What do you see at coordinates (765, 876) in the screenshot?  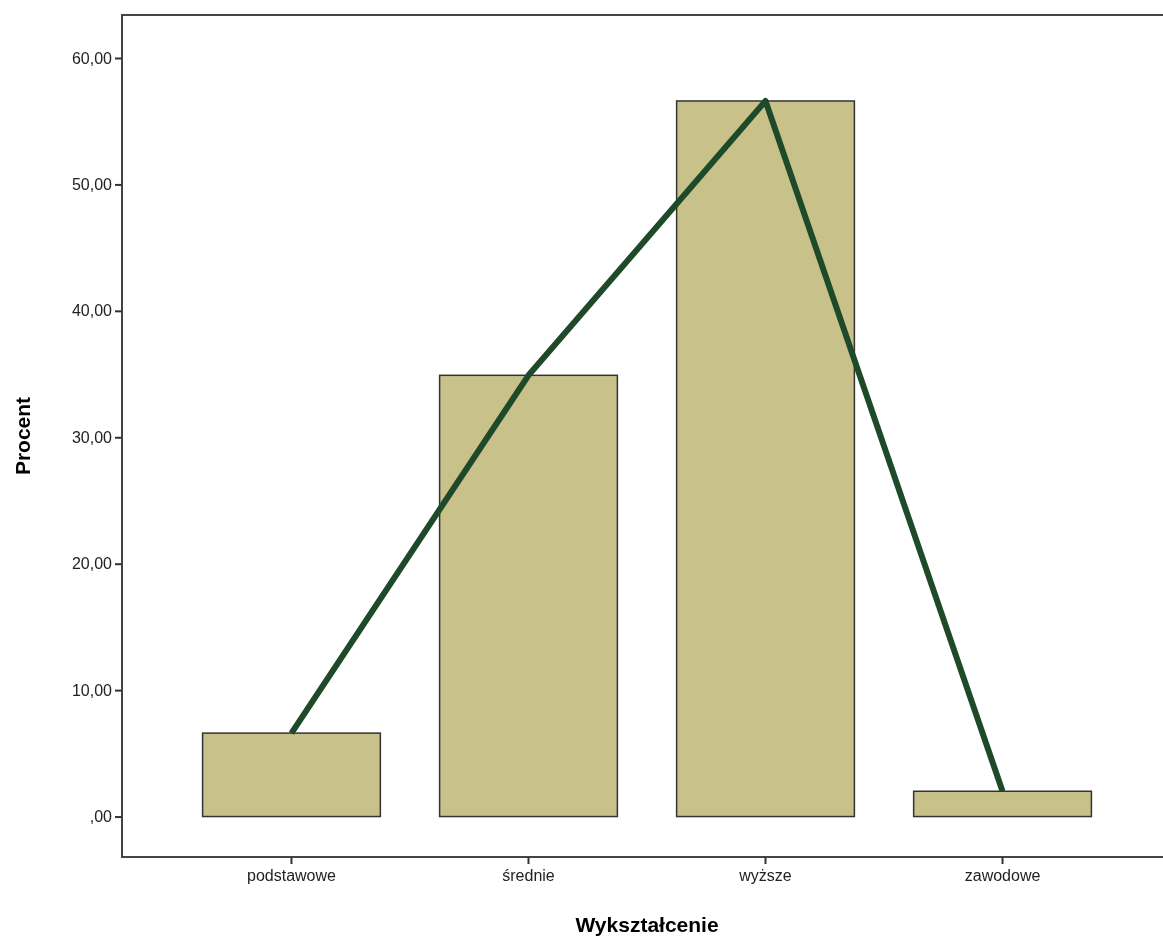 I see `x-tick-label: wyższe` at bounding box center [765, 876].